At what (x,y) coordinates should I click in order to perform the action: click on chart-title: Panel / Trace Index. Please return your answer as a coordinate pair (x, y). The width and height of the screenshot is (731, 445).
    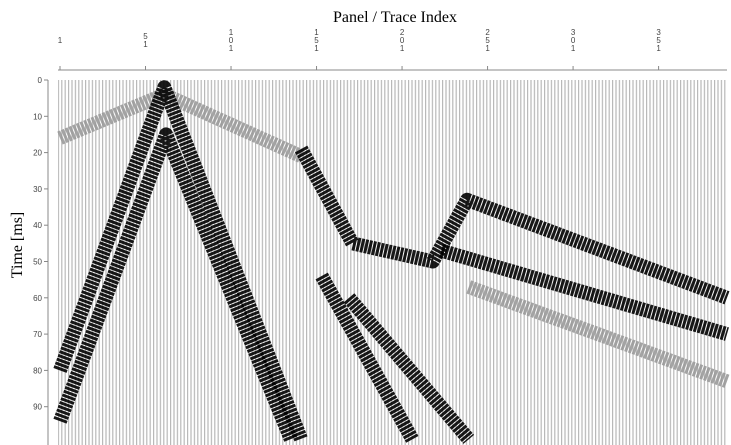
    Looking at the image, I should click on (395, 17).